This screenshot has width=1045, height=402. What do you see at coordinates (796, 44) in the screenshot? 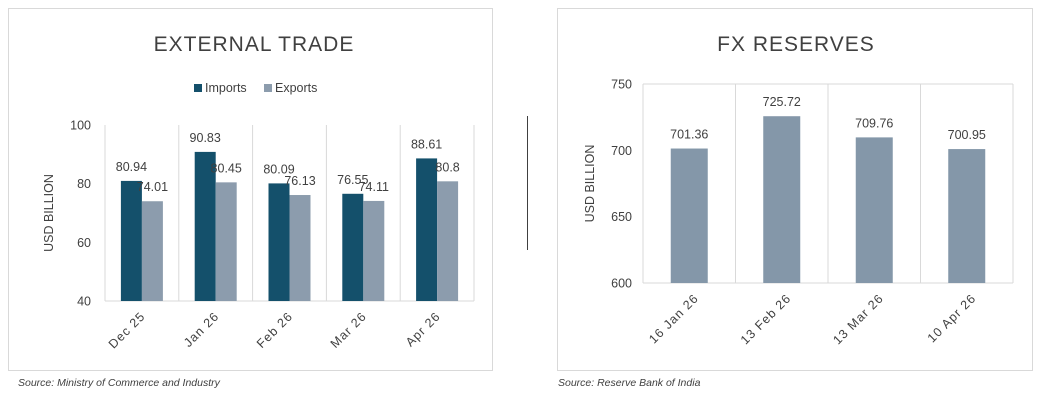
I see `chart-title: FX RESERVES` at bounding box center [796, 44].